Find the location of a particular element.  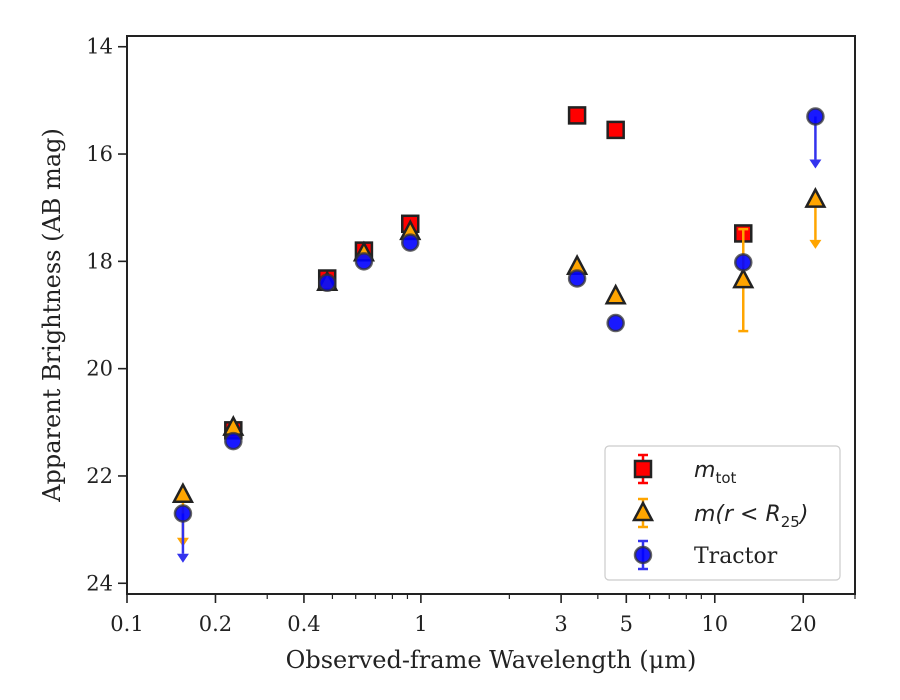

legend: mtot m(r < R25) Tractor is located at coordinates (722, 513).